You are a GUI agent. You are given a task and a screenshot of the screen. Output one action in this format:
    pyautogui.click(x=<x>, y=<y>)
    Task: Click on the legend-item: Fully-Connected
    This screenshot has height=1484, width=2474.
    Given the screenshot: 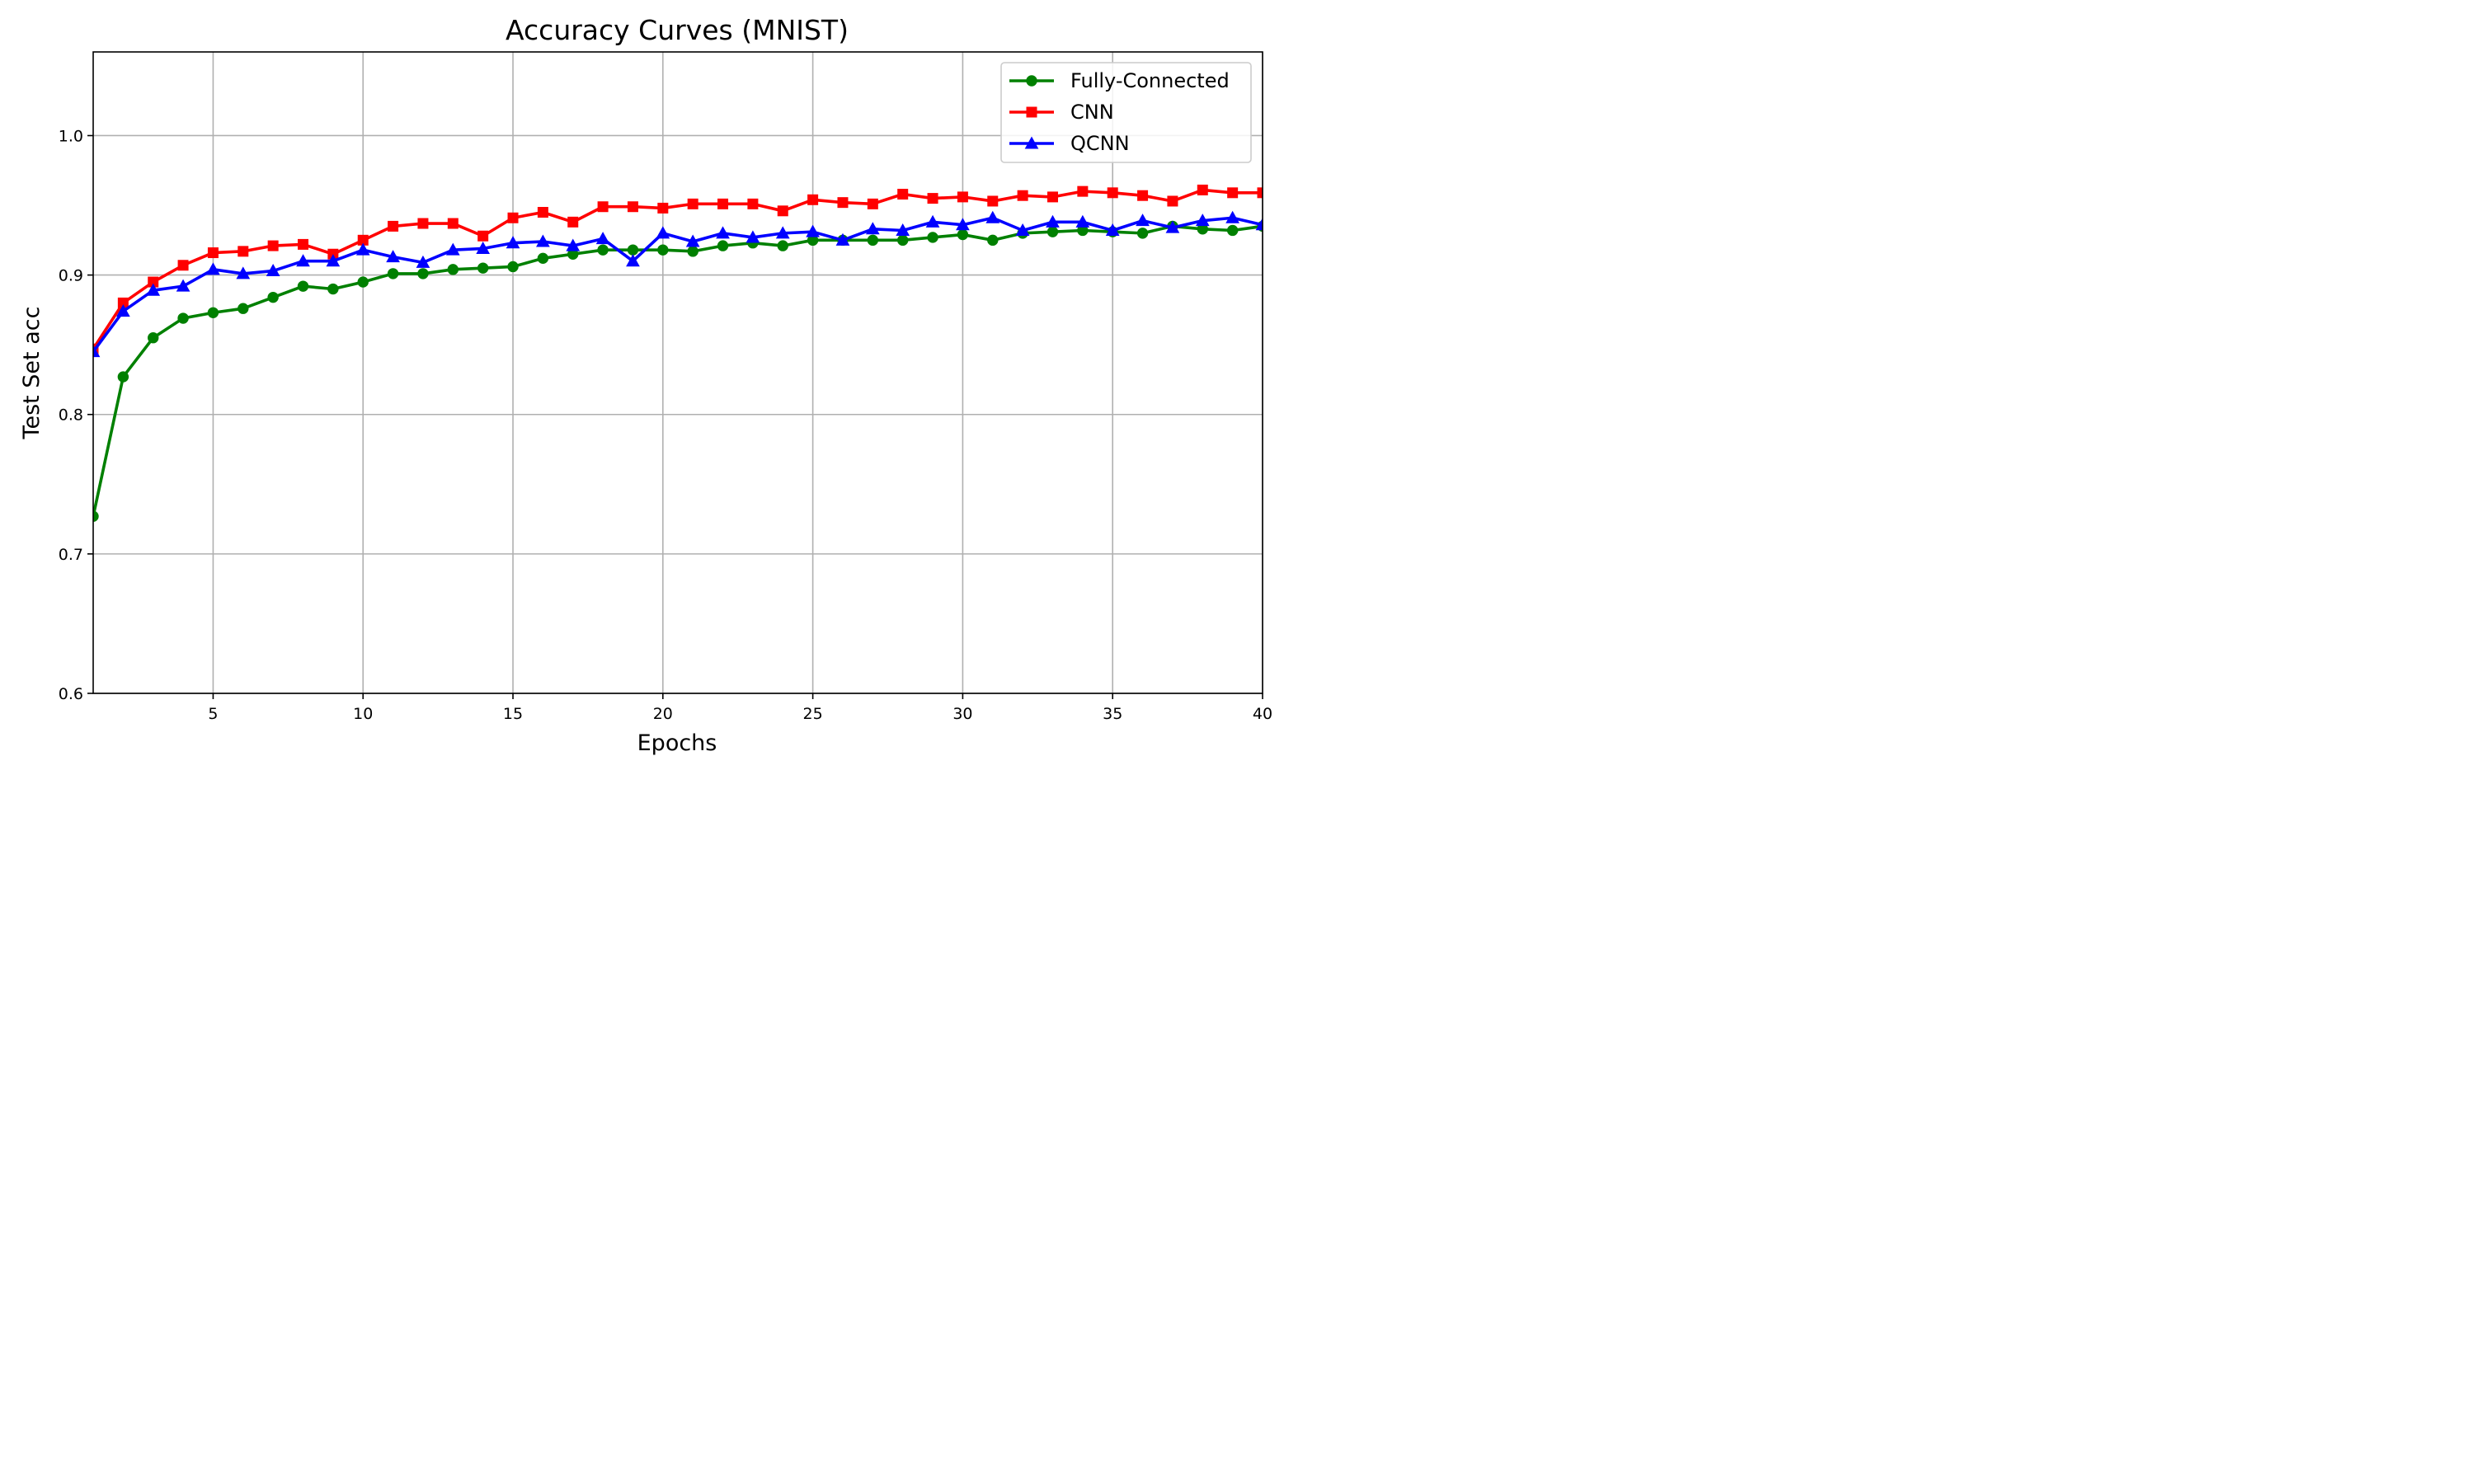 What is the action you would take?
    pyautogui.click(x=1119, y=80)
    